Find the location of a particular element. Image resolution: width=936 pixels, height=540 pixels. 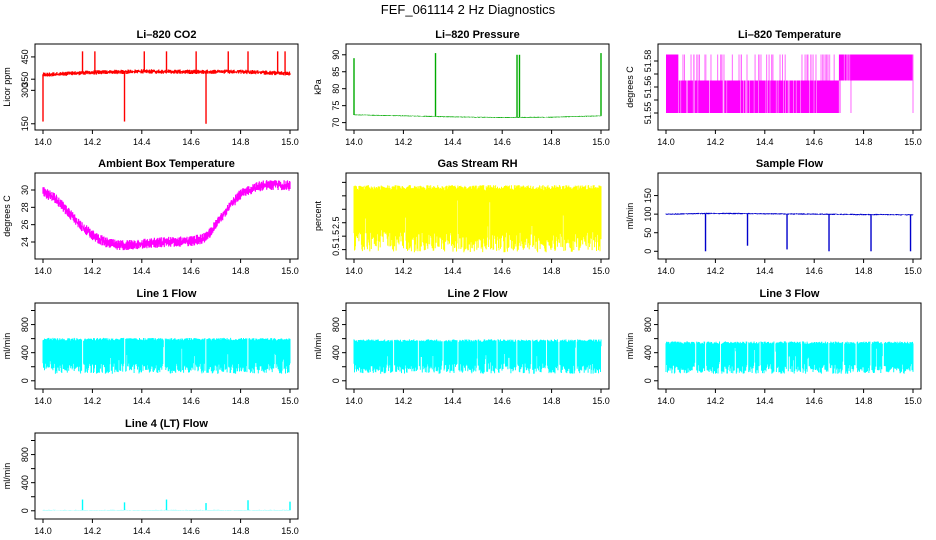

chart-title: Sample Flow is located at coordinates (790, 164).